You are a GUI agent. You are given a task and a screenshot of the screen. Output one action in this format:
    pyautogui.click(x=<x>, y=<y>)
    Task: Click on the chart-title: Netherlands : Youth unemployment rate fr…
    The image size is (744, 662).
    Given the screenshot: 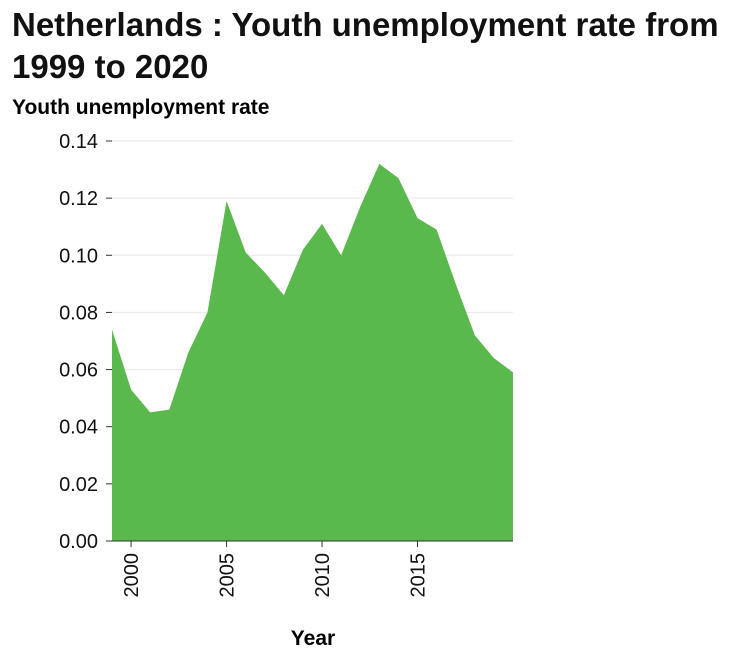 What is the action you would take?
    pyautogui.click(x=365, y=45)
    